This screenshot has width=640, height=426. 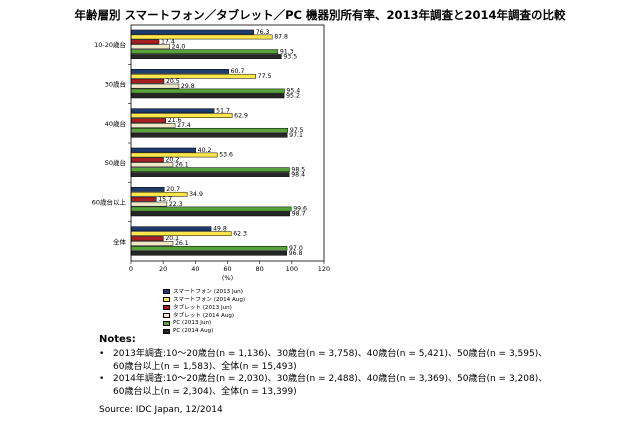 What do you see at coordinates (298, 169) in the screenshot?
I see `data-label: 98.5` at bounding box center [298, 169].